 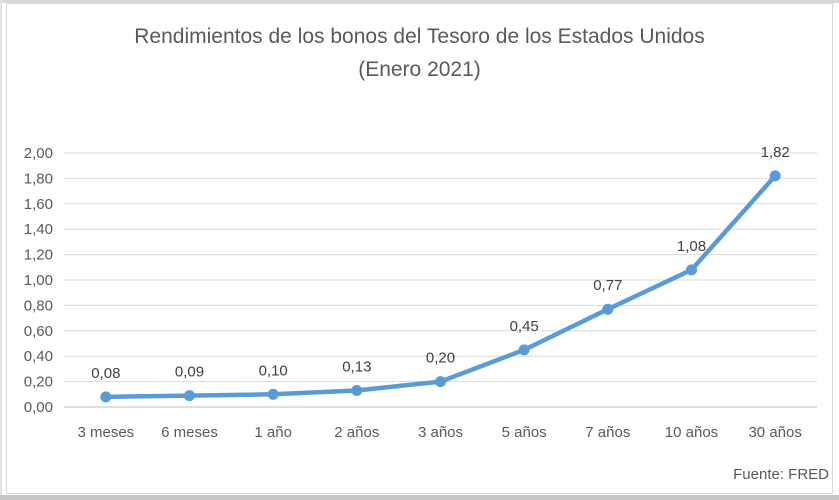 What do you see at coordinates (524, 326) in the screenshot?
I see `data-point-label: 0,45` at bounding box center [524, 326].